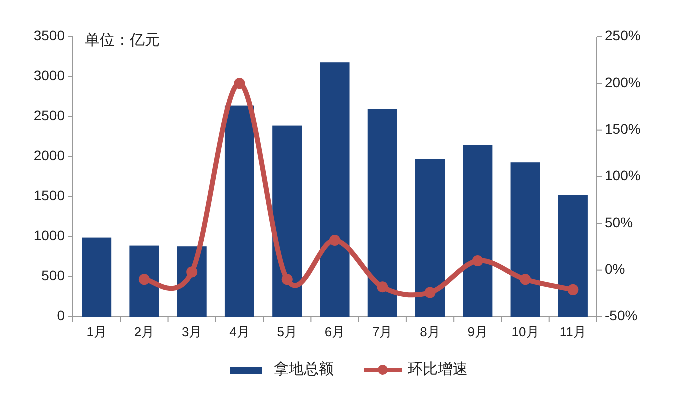 Image resolution: width=688 pixels, height=401 pixels. Describe the element at coordinates (526, 332) in the screenshot. I see `x-tick-label: 10月` at that location.